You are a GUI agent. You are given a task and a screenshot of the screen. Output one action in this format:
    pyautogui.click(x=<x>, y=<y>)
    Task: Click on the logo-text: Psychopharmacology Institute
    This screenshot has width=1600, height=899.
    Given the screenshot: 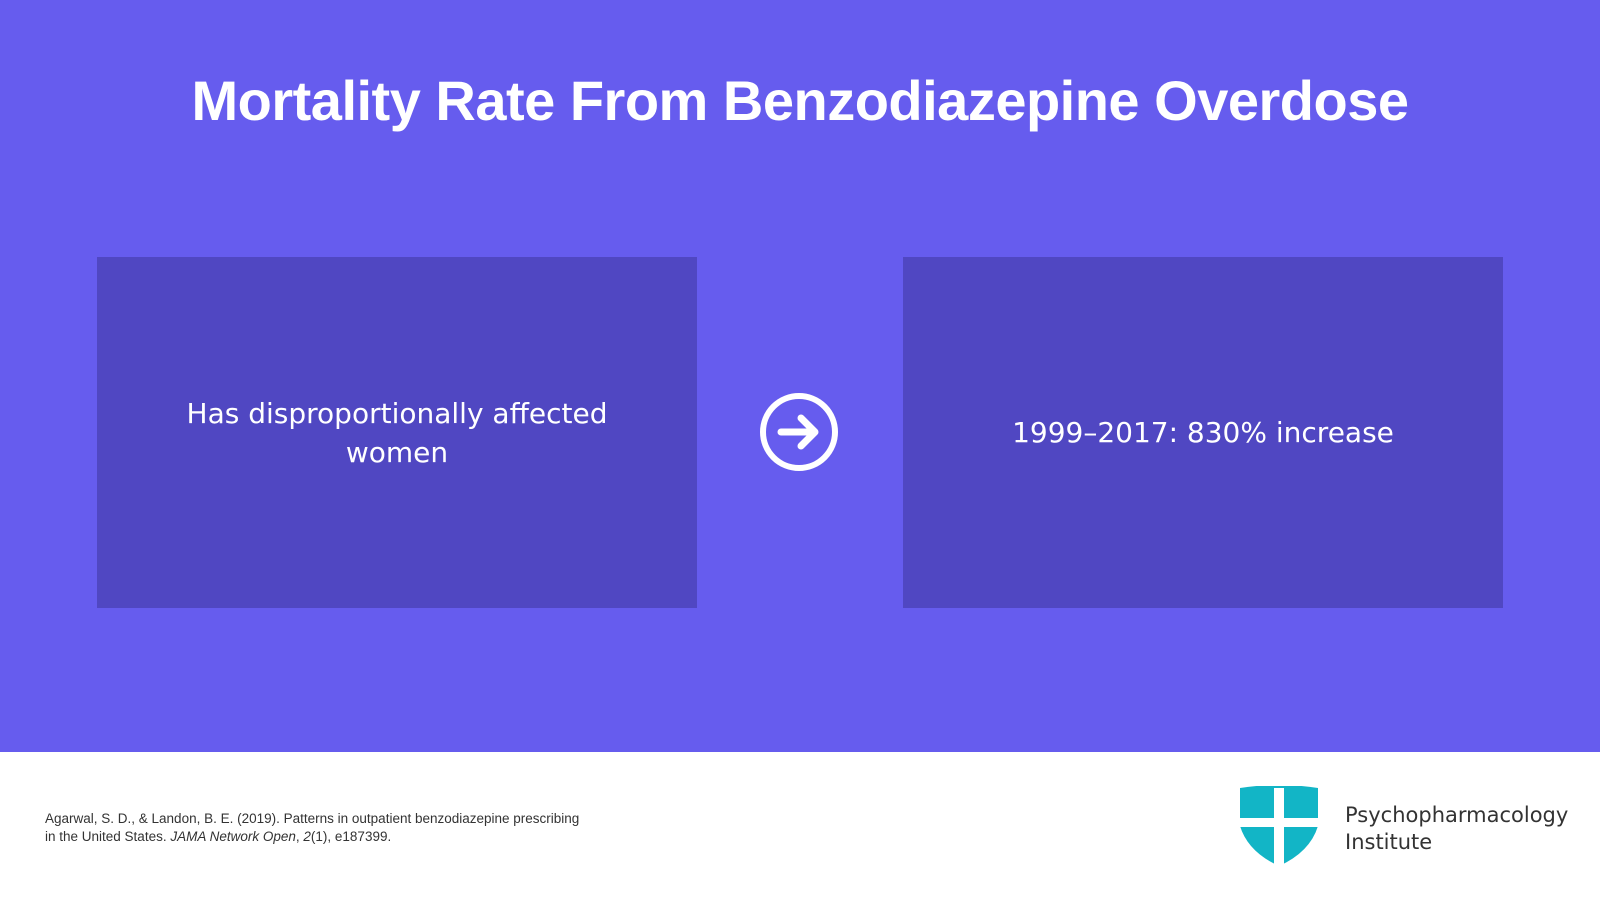 What is the action you would take?
    pyautogui.click(x=1456, y=829)
    